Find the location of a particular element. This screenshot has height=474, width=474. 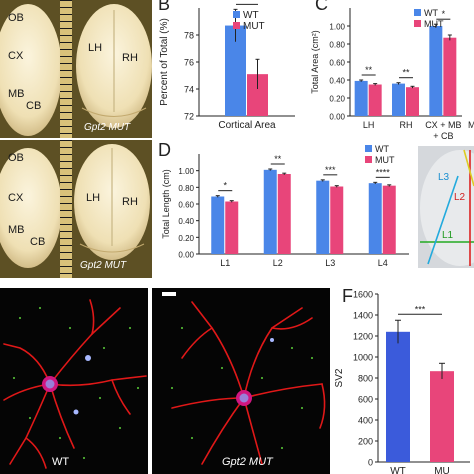

ruler-bottom is located at coordinates (66, 209).